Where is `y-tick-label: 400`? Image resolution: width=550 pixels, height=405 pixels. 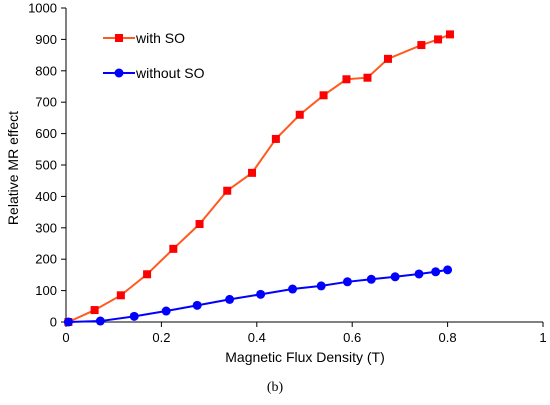
y-tick-label: 400 is located at coordinates (46, 196).